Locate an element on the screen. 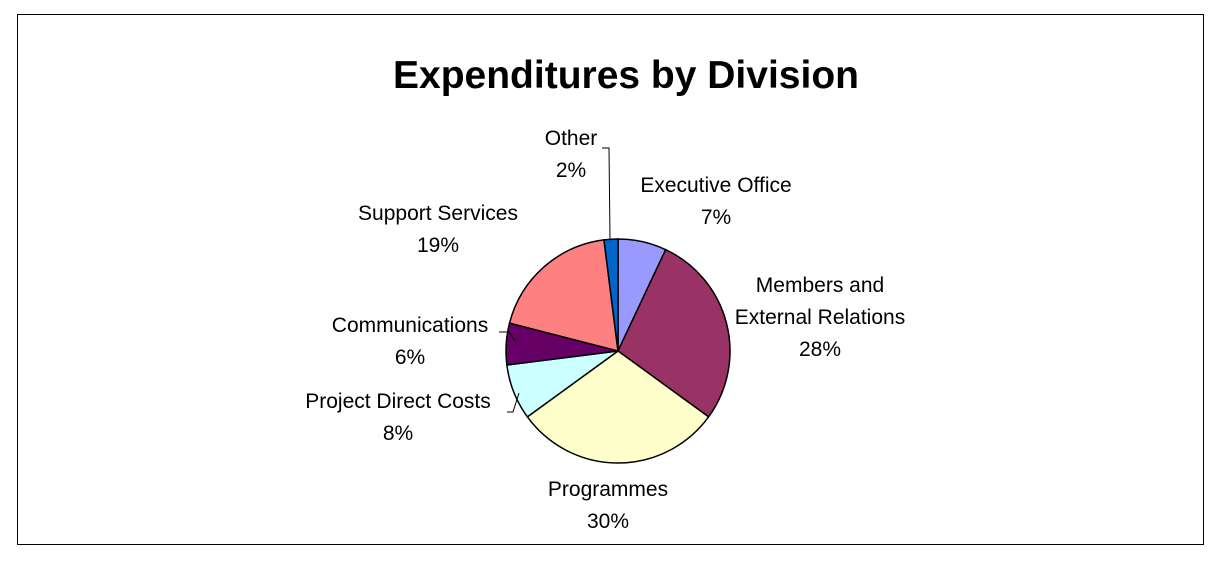  slice-label: Members and External Relations 28% is located at coordinates (820, 317).